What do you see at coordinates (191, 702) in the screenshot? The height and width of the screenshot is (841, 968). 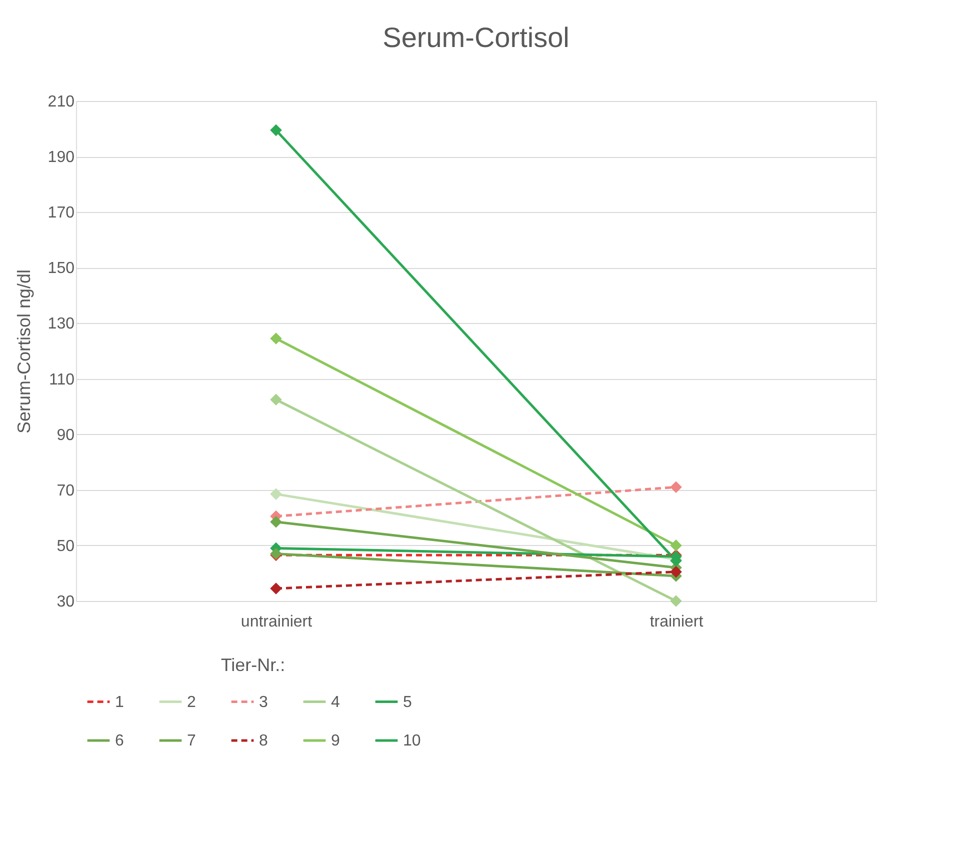 I see `legend-label: 2` at bounding box center [191, 702].